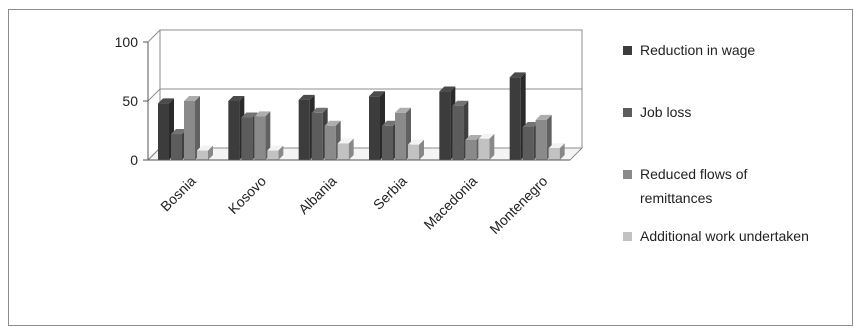 The height and width of the screenshot is (327, 854). I want to click on legend-entry: Reduction in wage, so click(689, 50).